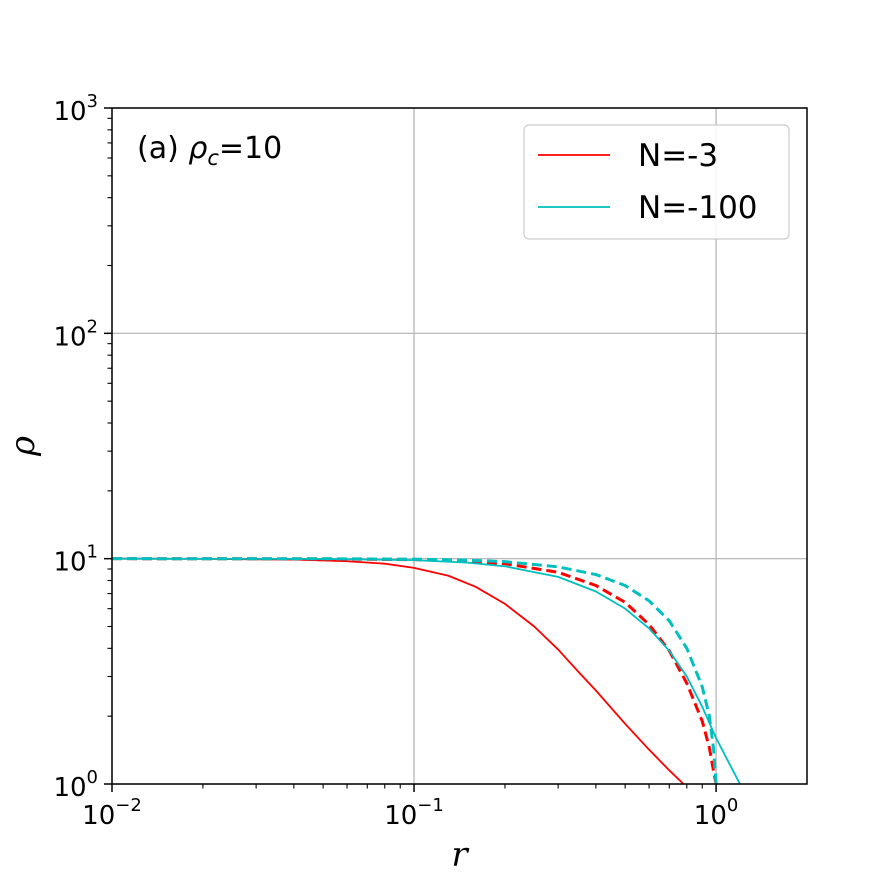 The height and width of the screenshot is (896, 896). I want to click on x-axis-label: r, so click(460, 855).